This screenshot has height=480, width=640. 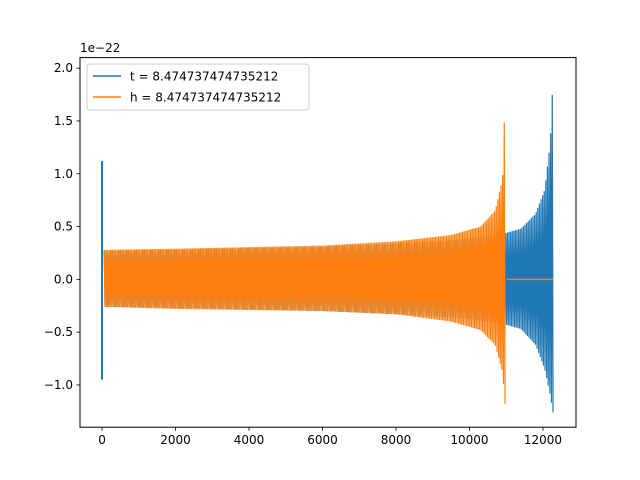 I want to click on y-tick-label: 2.0, so click(x=63, y=68).